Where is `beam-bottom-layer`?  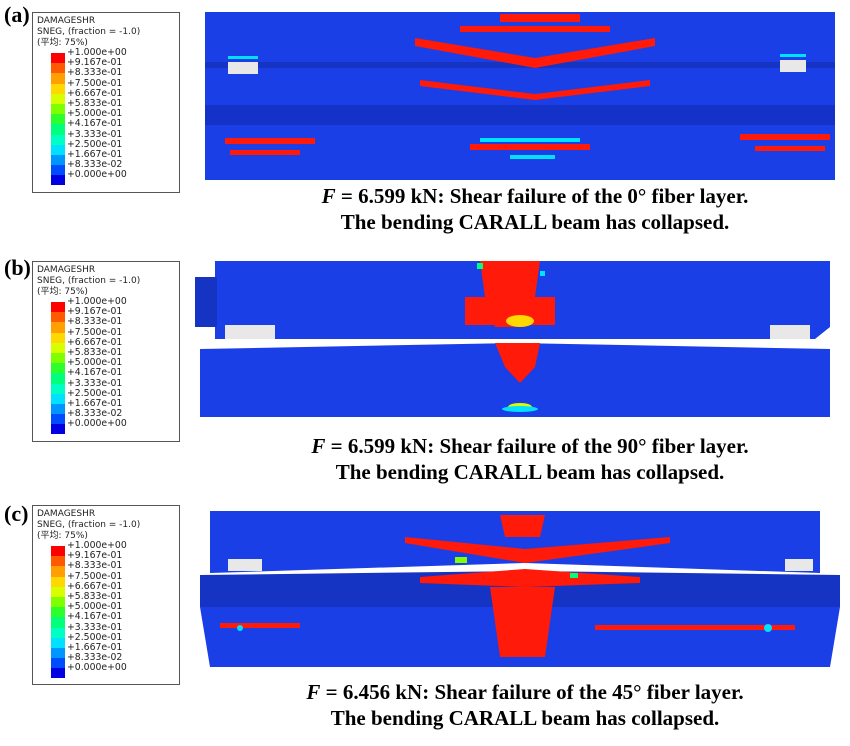 beam-bottom-layer is located at coordinates (515, 380).